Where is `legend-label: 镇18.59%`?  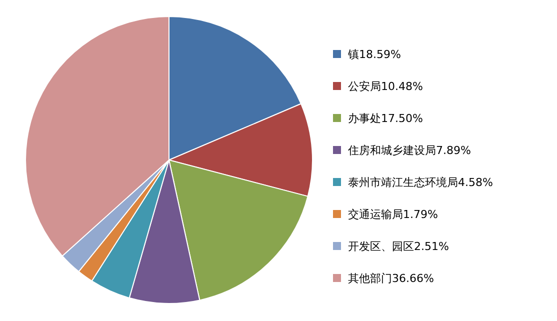 legend-label: 镇18.59% is located at coordinates (374, 54).